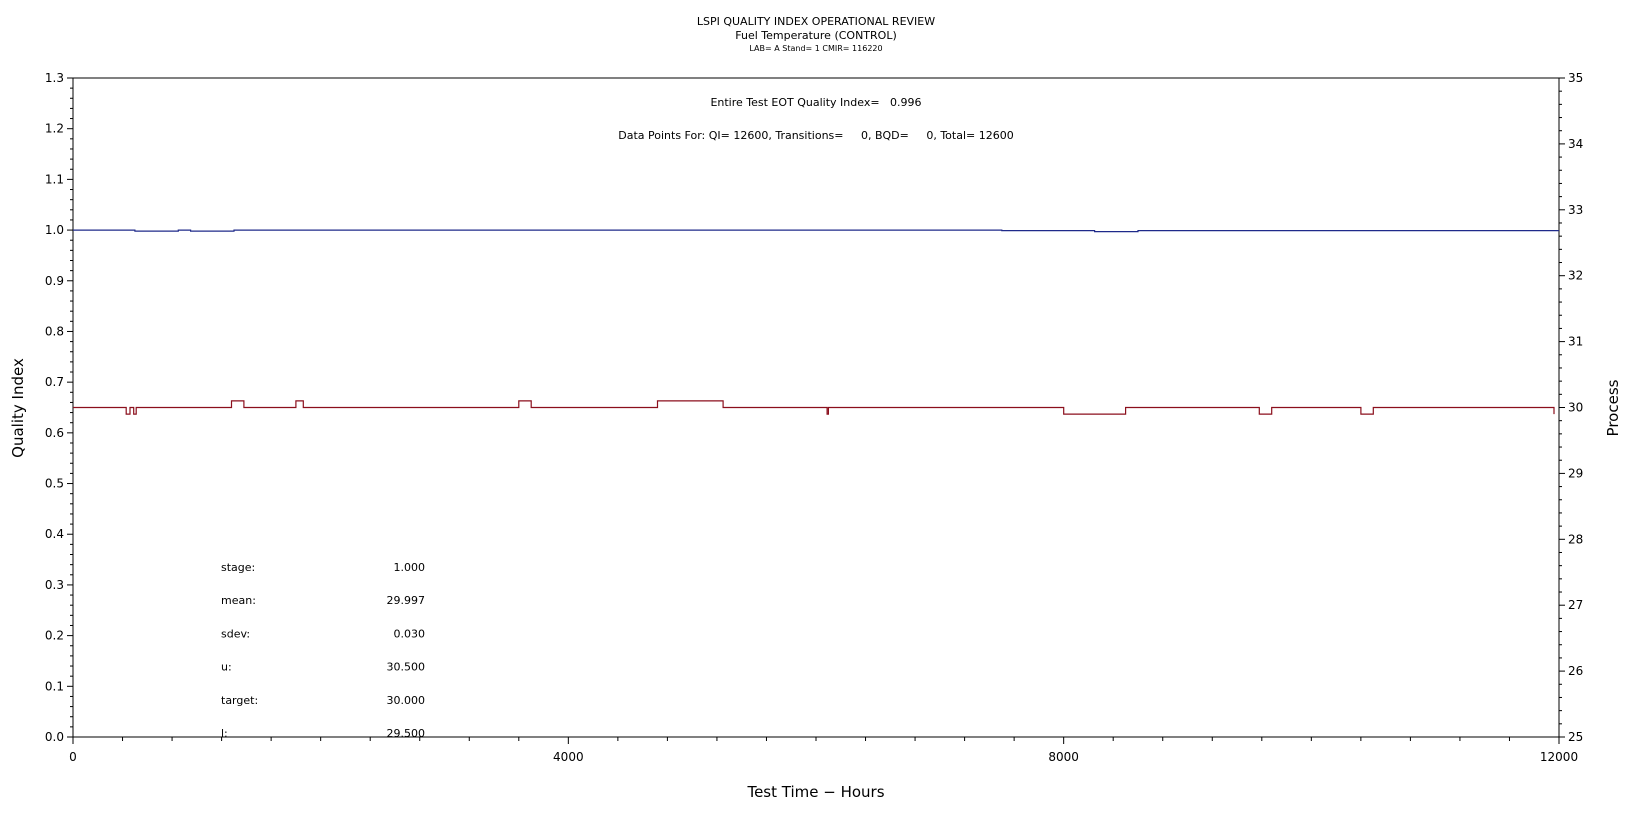  Describe the element at coordinates (1575, 144) in the screenshot. I see `y2-tick-label: 34` at that location.